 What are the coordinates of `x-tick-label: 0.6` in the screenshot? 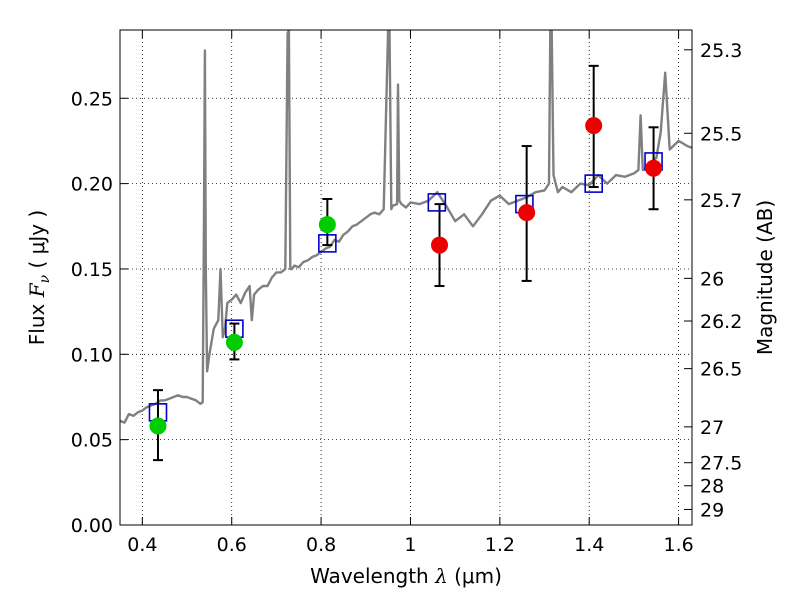 It's located at (232, 545).